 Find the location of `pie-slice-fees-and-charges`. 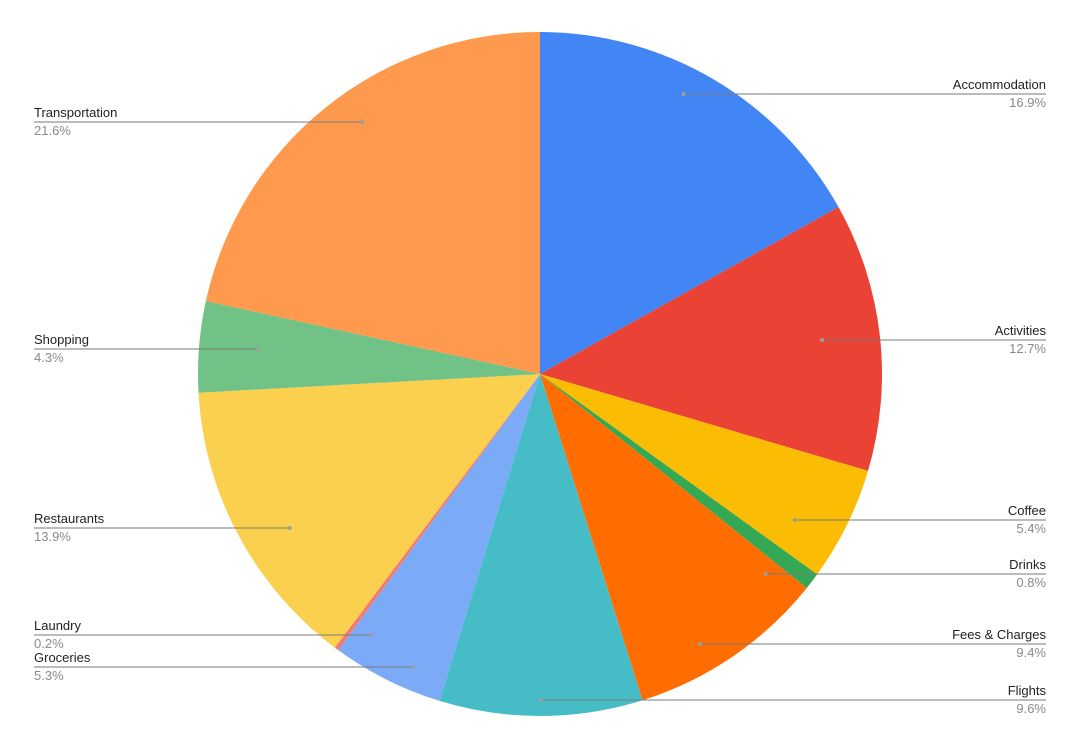

pie-slice-fees-and-charges is located at coordinates (673, 537).